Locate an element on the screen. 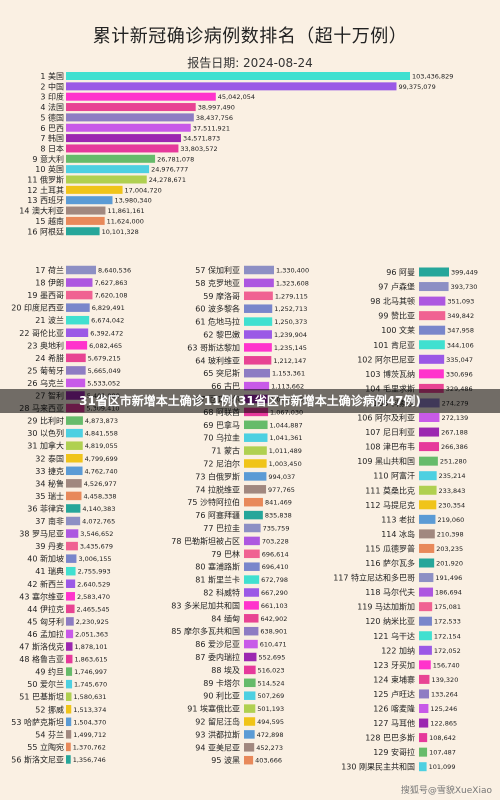 The width and height of the screenshot is (500, 800). value-label-94: 452,273 is located at coordinates (269, 748).